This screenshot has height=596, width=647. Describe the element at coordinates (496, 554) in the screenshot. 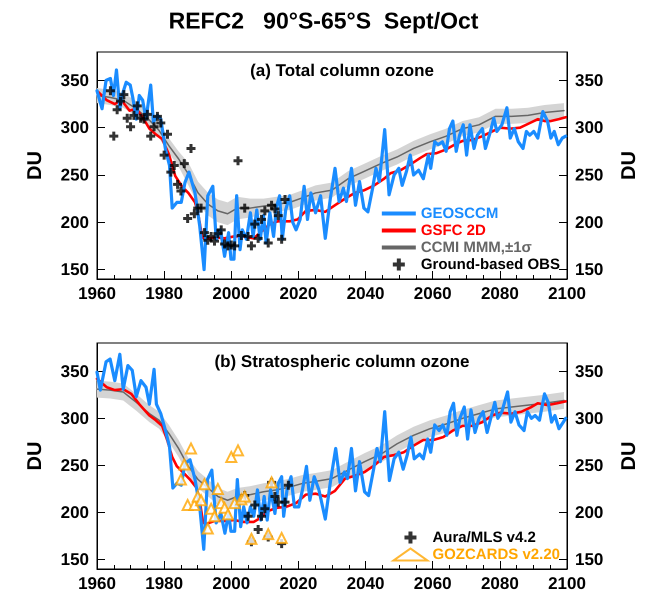

I see `legend-label: GOZCARDS v2.20` at that location.